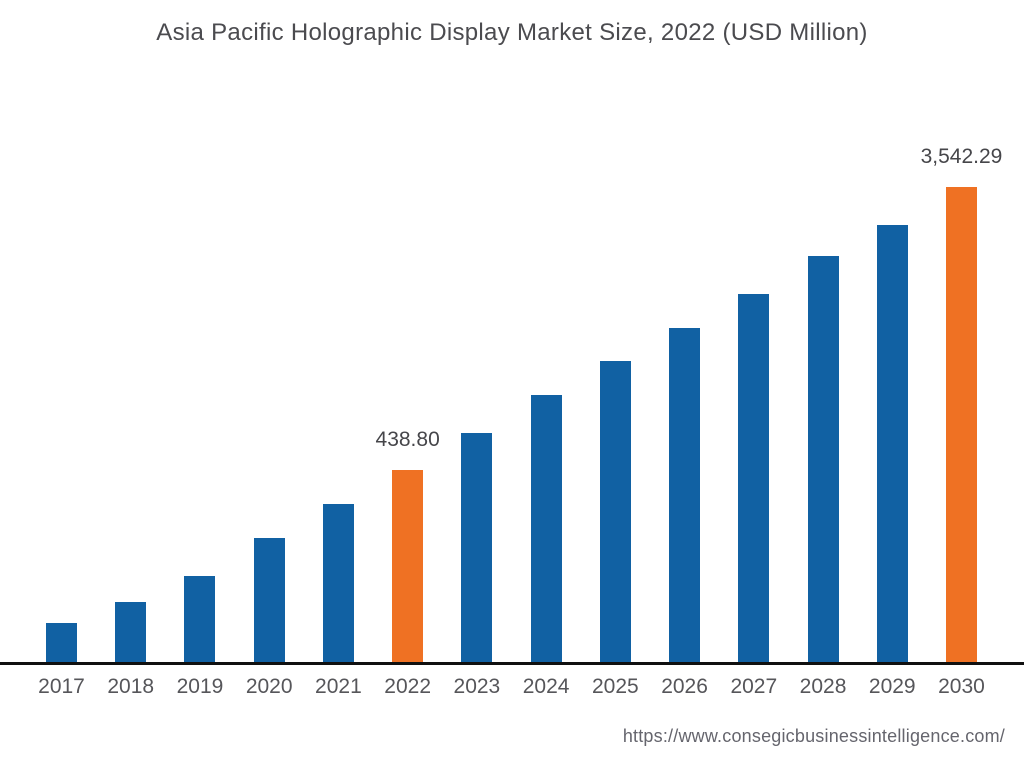 The image size is (1024, 768). I want to click on bar-2017, so click(61, 643).